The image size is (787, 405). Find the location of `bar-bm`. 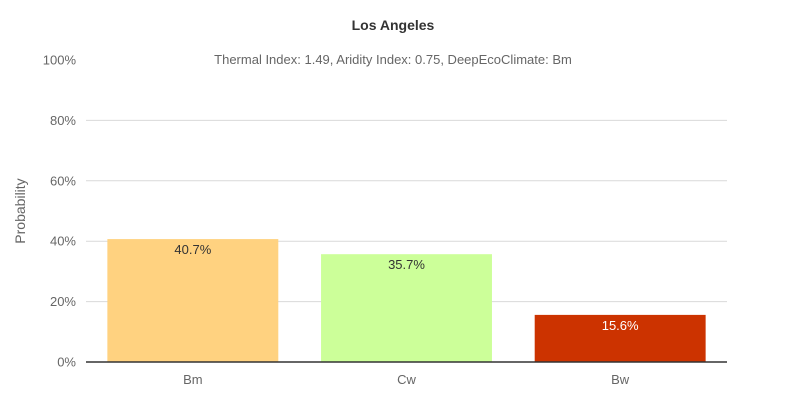

bar-bm is located at coordinates (193, 300).